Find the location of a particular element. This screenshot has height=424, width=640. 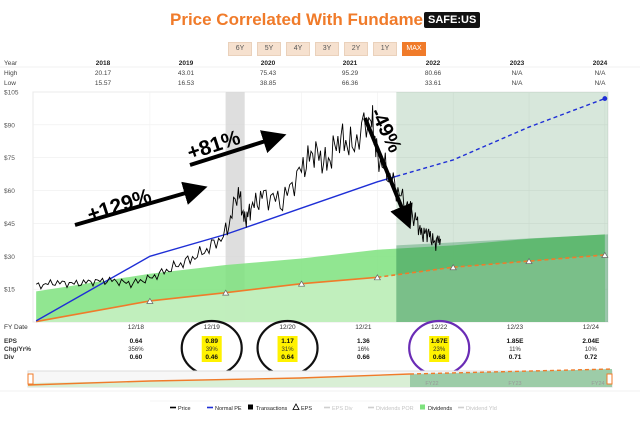

navigator-label: FY22 is located at coordinates (431, 384).